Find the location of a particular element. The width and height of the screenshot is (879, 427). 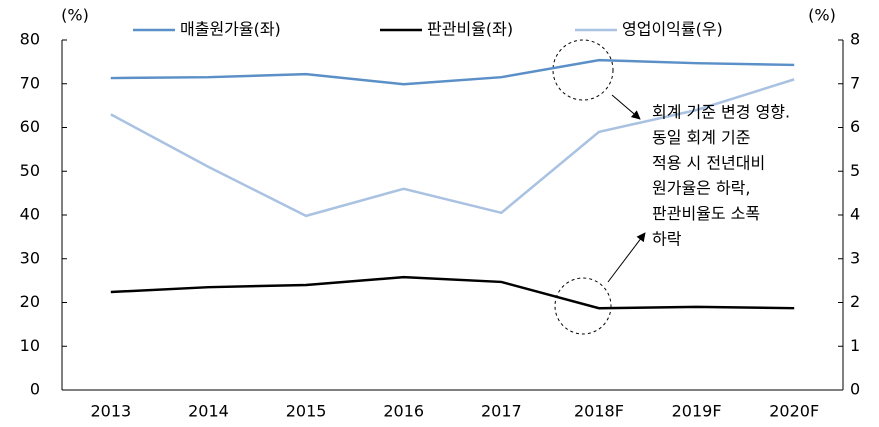

y-tick-label: 50 is located at coordinates (30, 170).